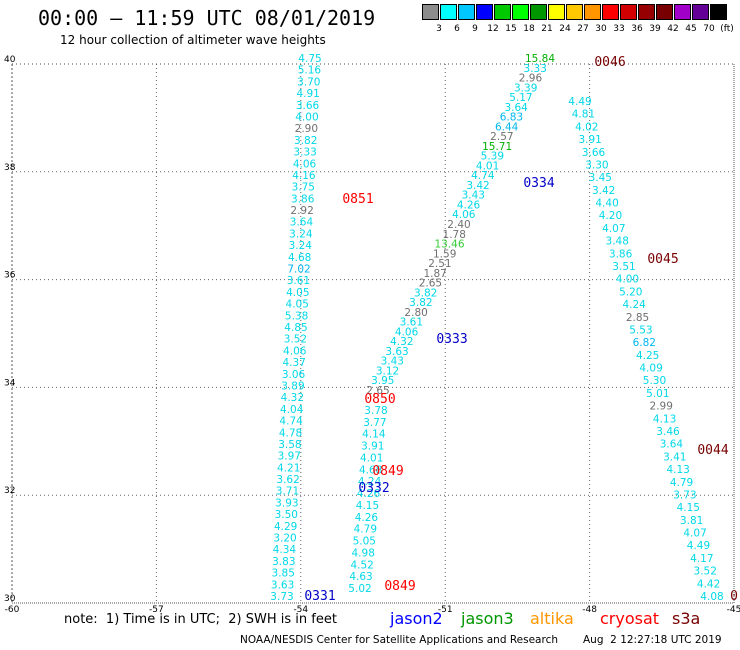  I want to click on wave-height-value: 4.09, so click(650, 369).